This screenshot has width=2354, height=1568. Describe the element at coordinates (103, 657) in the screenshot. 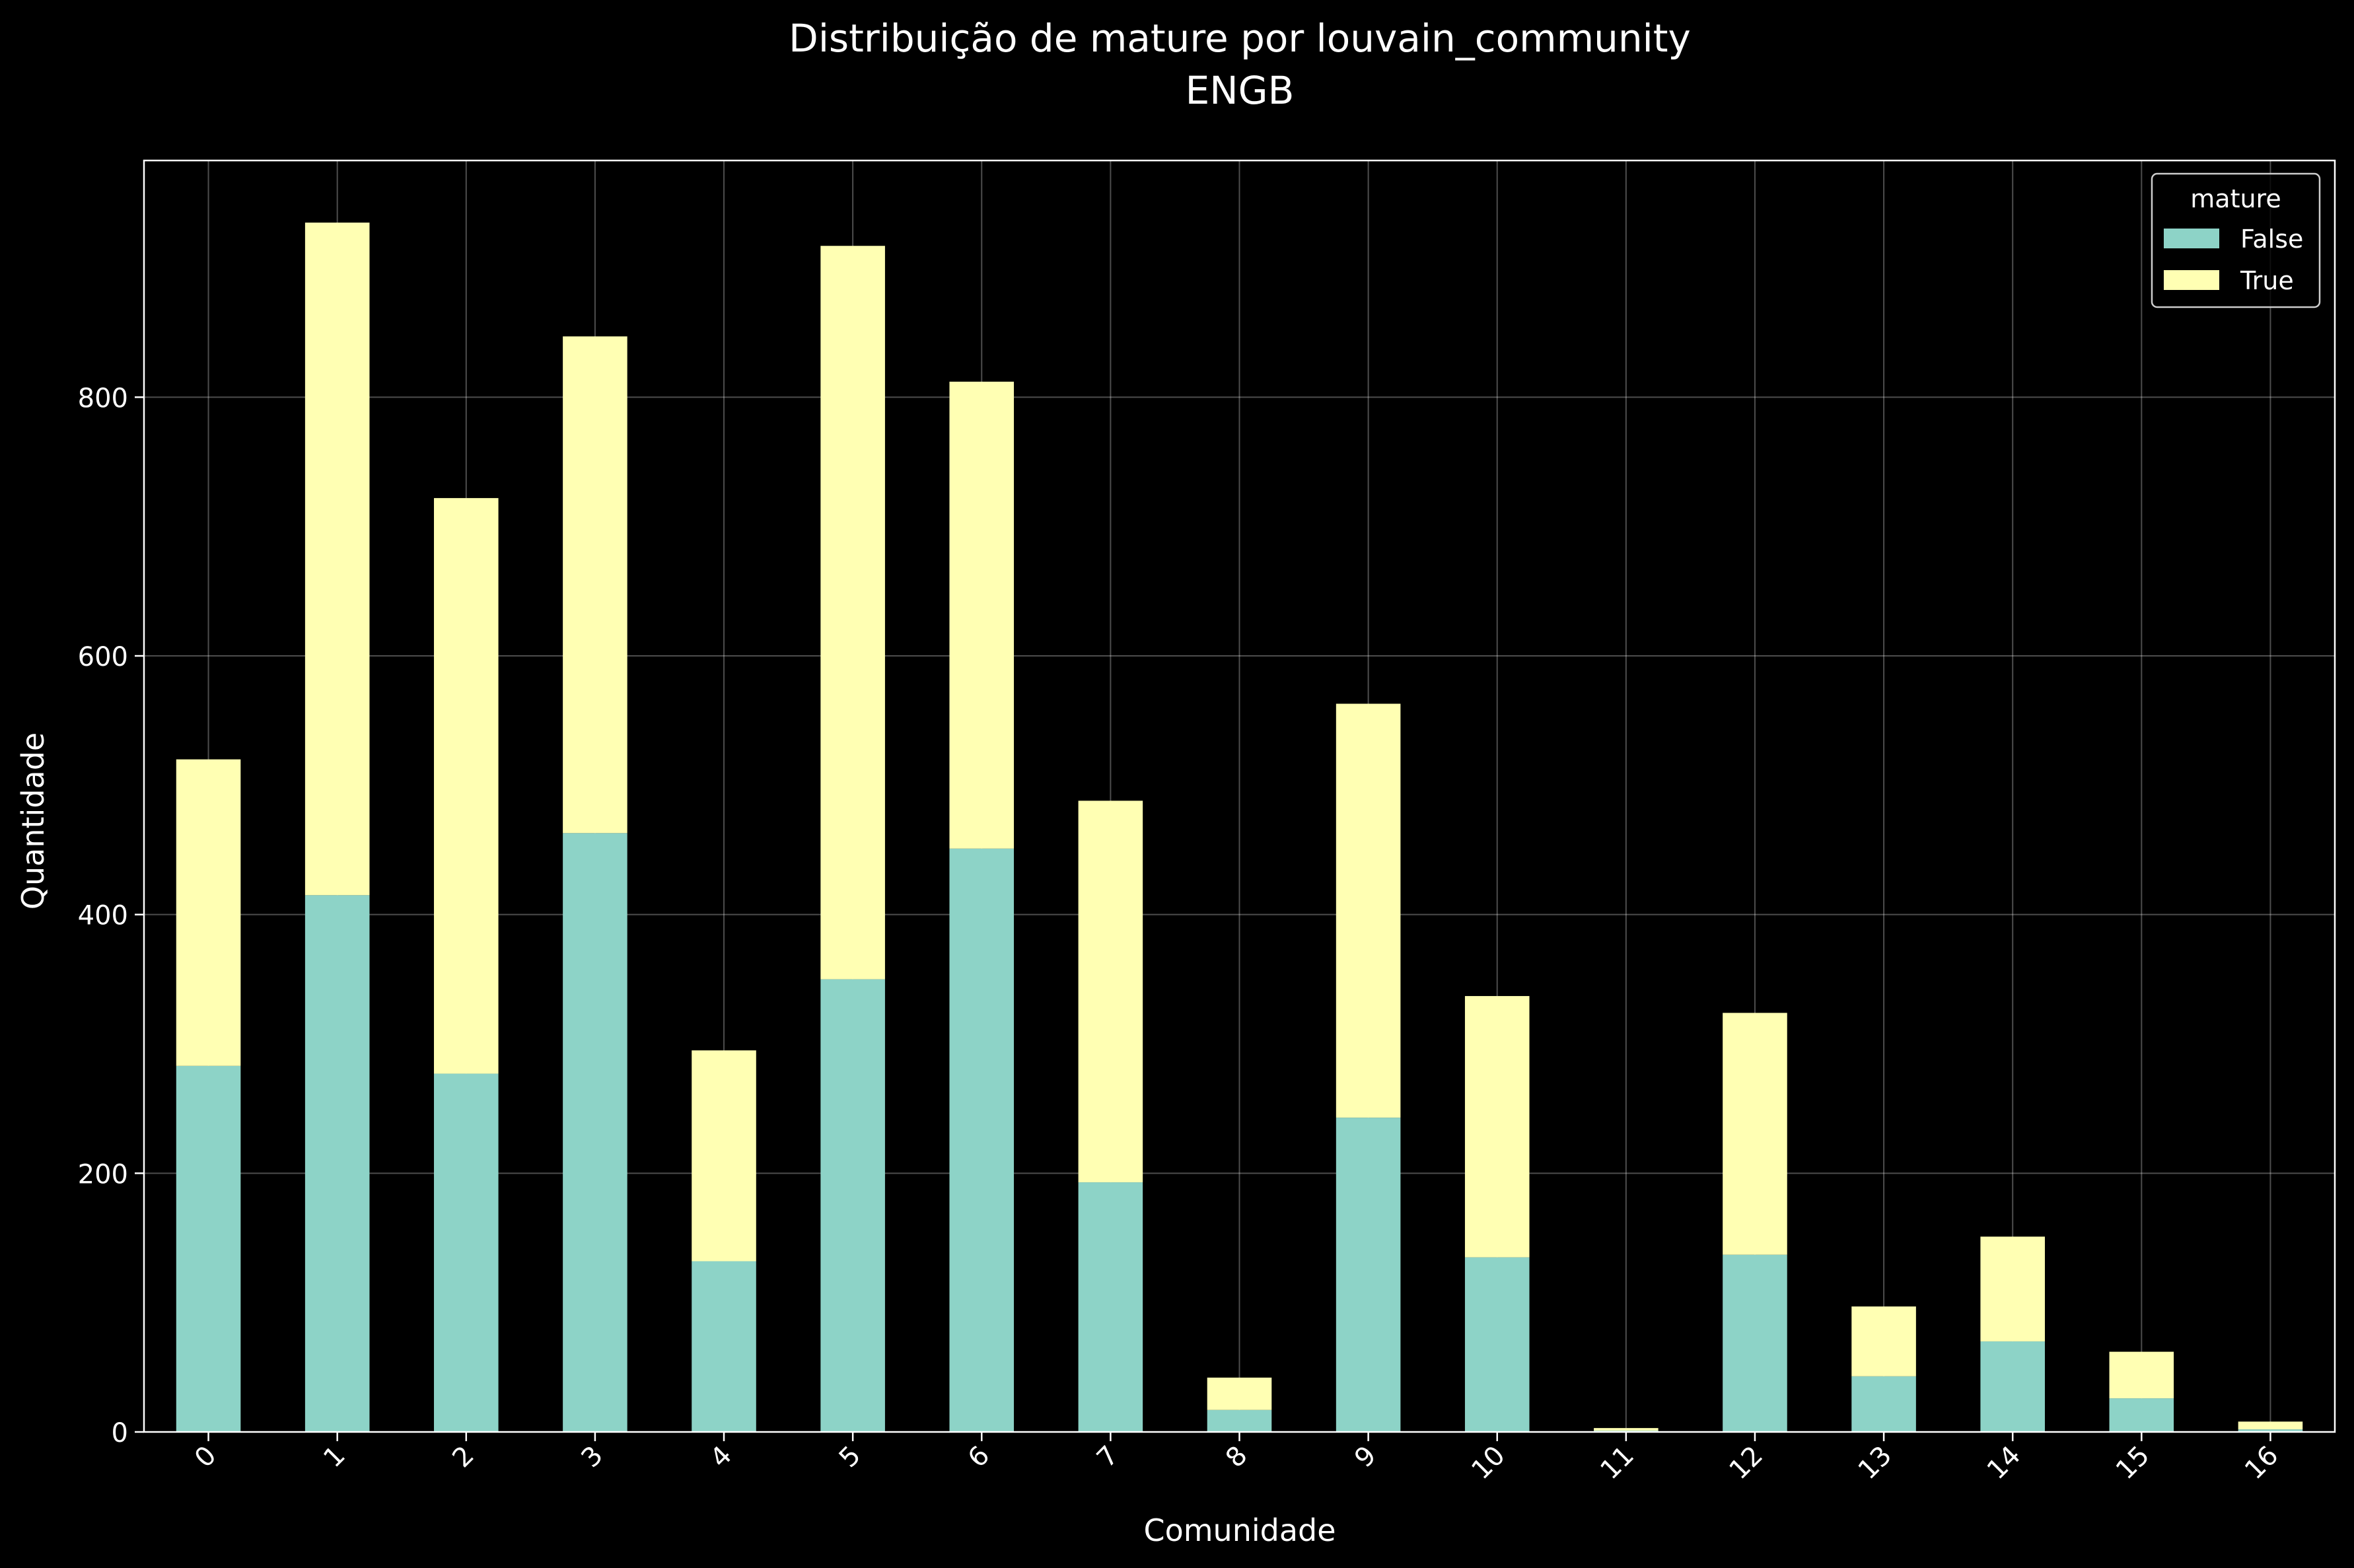

I see `y-tick-label: 600` at that location.